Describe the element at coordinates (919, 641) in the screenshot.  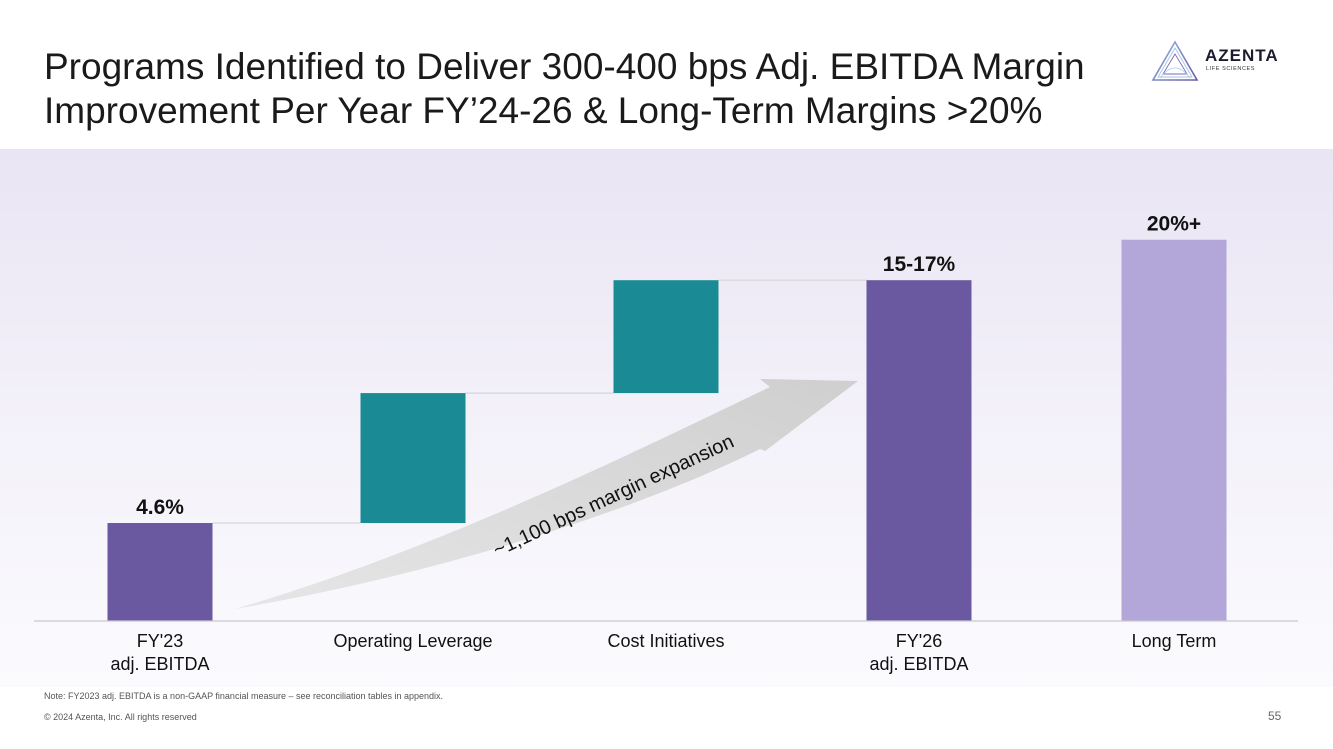
I see `category-label: FY'26` at that location.